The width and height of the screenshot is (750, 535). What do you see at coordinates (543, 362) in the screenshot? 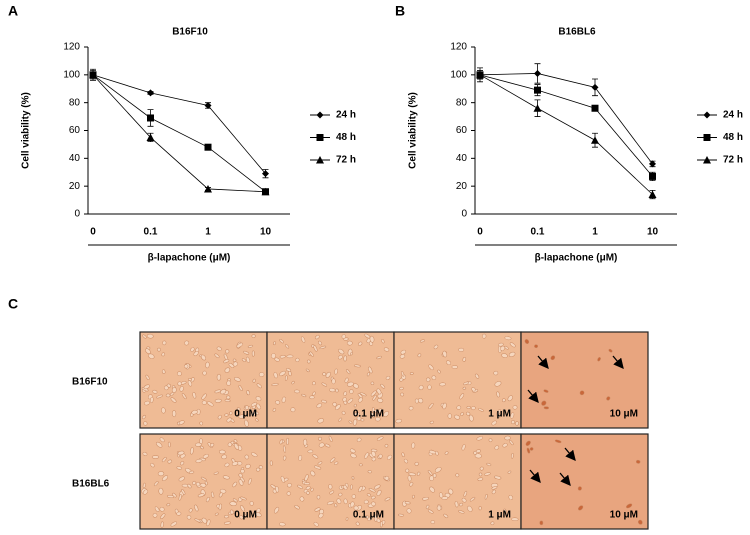
I see `arrow` at bounding box center [543, 362].